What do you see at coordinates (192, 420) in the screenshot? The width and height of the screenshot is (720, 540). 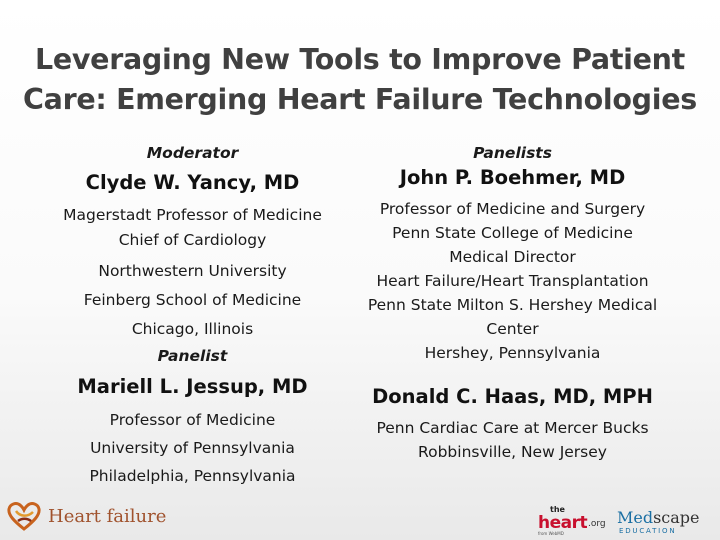 I see `panelist-jessup-title: Professor of Medicine` at bounding box center [192, 420].